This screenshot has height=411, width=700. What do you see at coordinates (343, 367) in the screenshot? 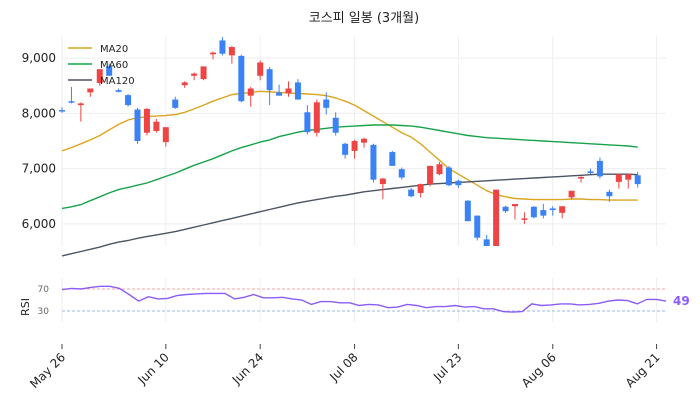
I see `x-tick-label: Jul 08` at bounding box center [343, 367].